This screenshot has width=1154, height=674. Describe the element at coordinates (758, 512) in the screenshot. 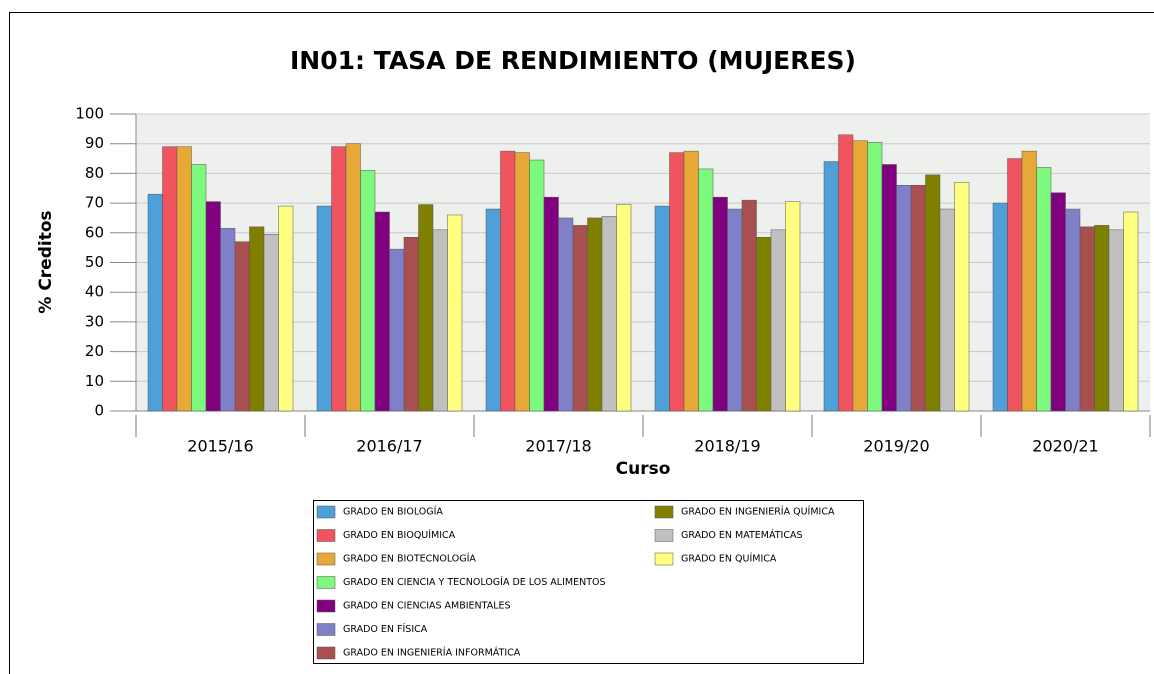

I see `legend-label: GRADO EN INGENIERÍA QUÍMICA` at that location.